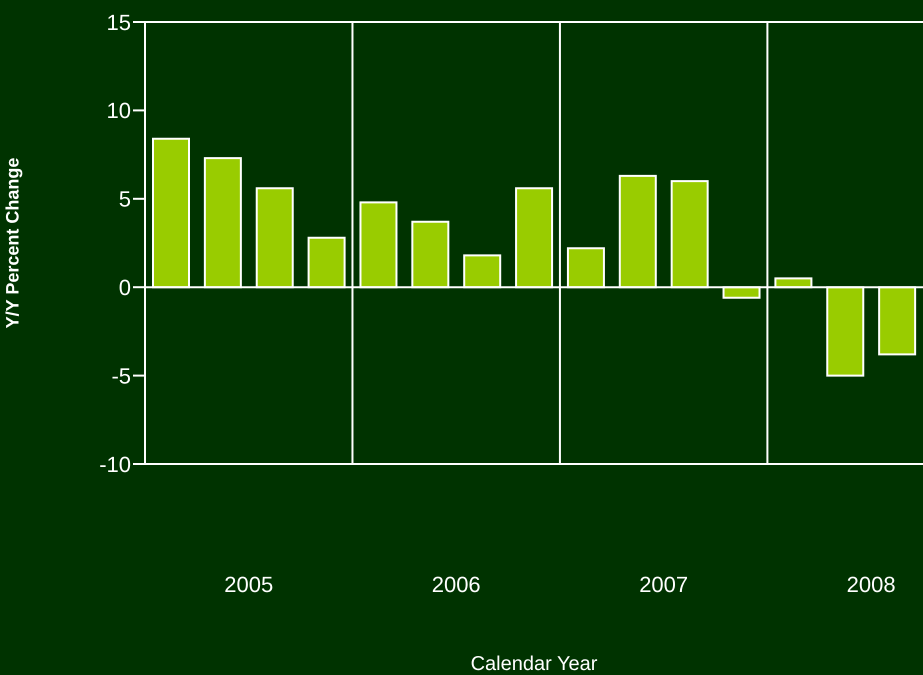 This screenshot has height=675, width=923. What do you see at coordinates (534, 664) in the screenshot?
I see `x-axis-title: Calendar Year` at bounding box center [534, 664].